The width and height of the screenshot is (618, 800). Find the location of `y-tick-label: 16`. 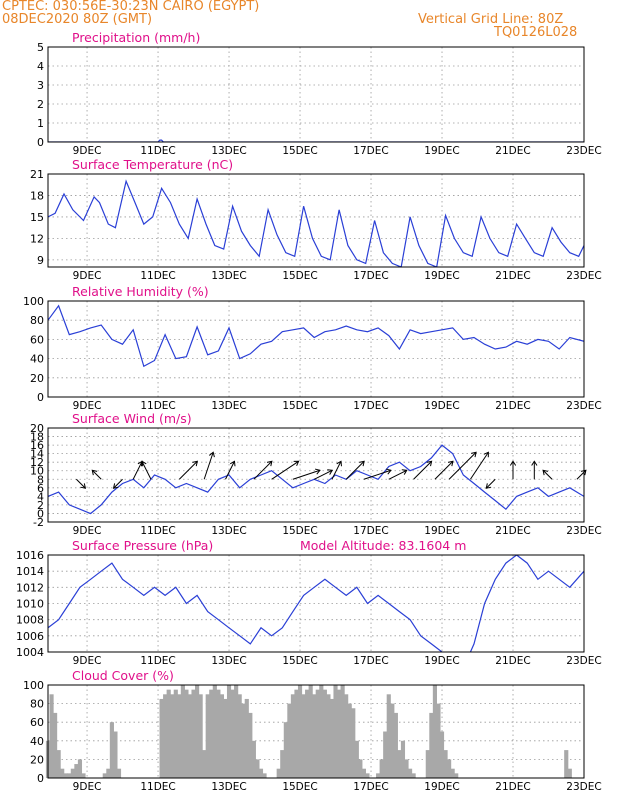

y-tick-label: 16 is located at coordinates (37, 445).